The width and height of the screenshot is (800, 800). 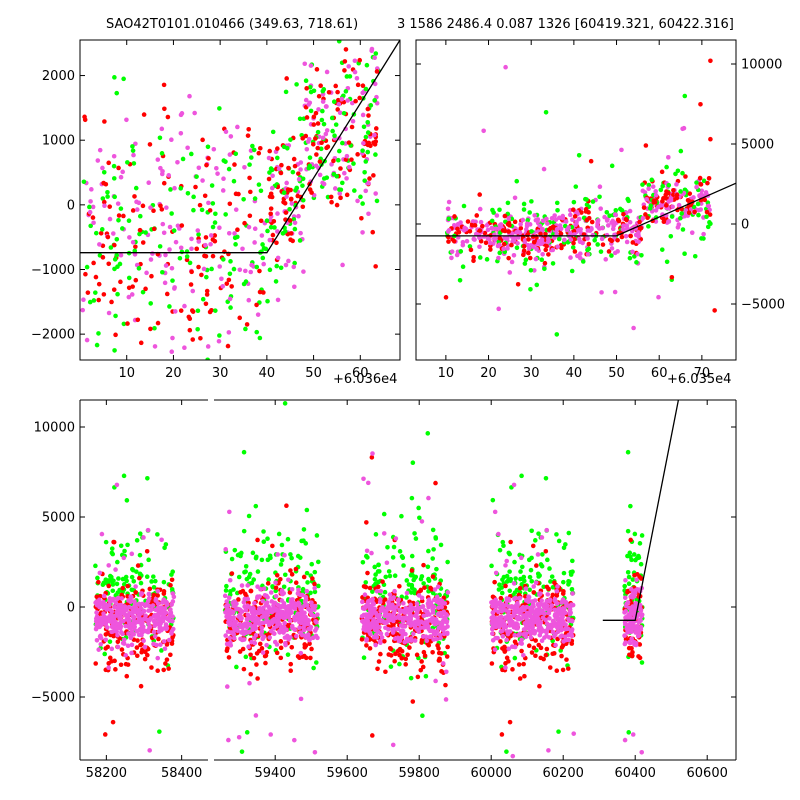 I want to click on top-left-xtick-label: 60, so click(x=360, y=373).